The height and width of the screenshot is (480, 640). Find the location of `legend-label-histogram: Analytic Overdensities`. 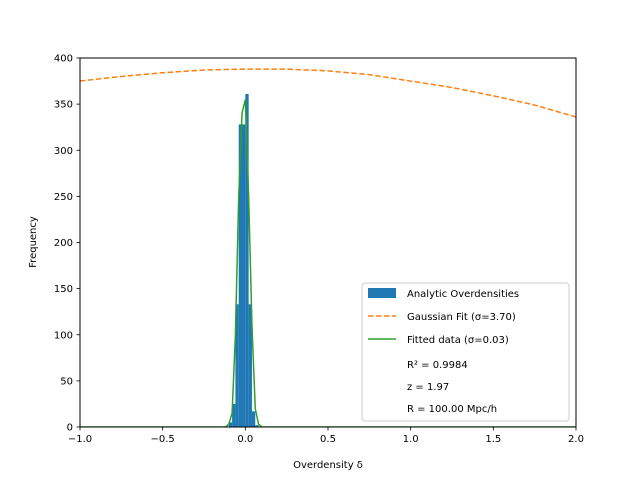

legend-label-histogram: Analytic Overdensities is located at coordinates (463, 294).